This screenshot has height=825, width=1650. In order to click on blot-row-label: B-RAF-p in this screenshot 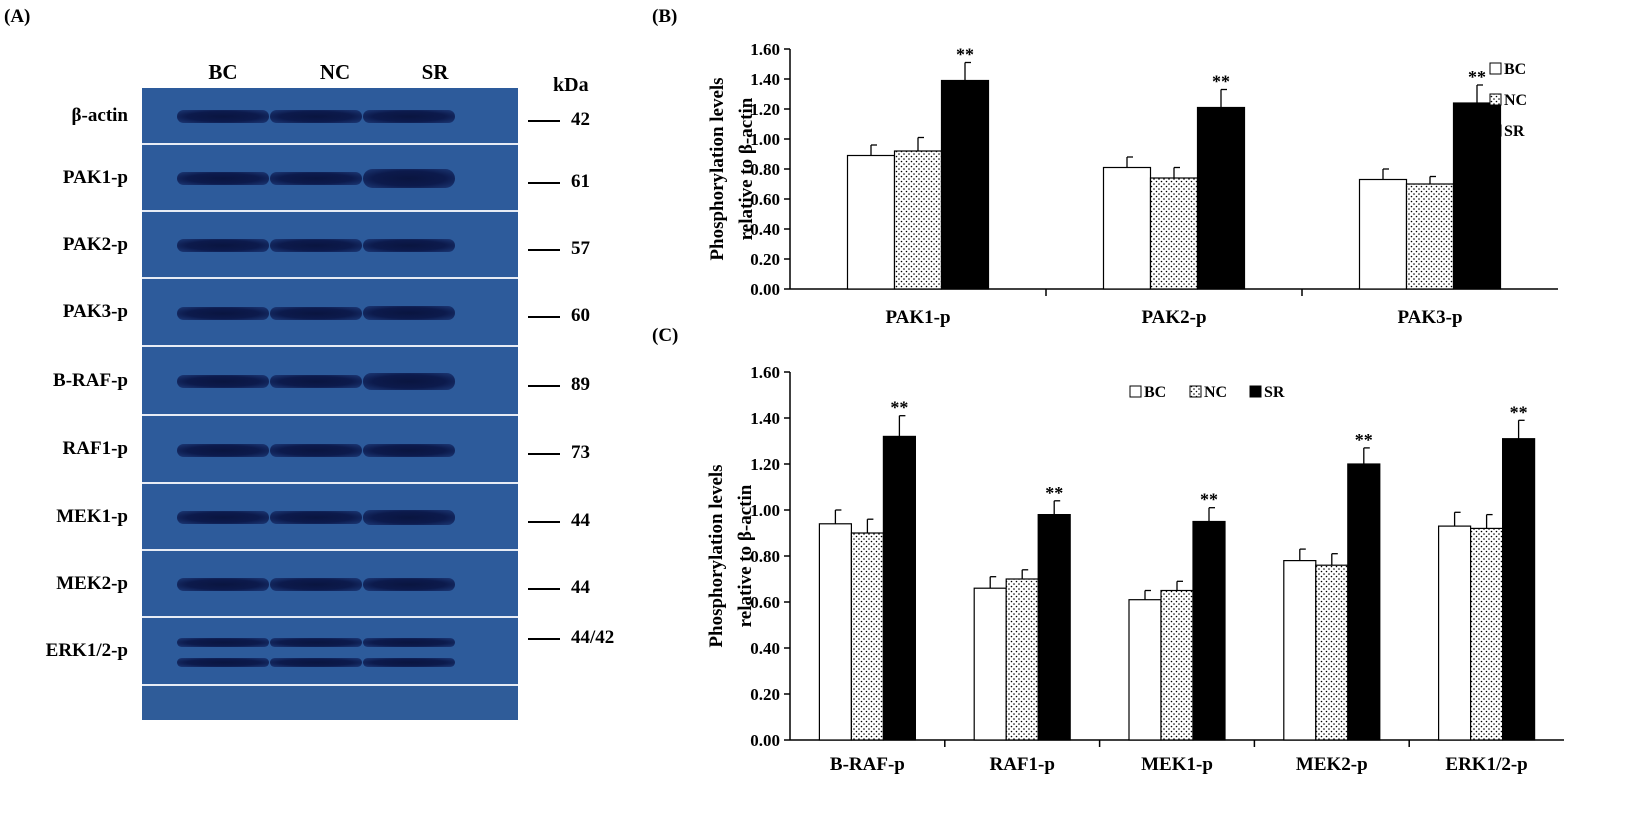, I will do `click(90, 380)`.